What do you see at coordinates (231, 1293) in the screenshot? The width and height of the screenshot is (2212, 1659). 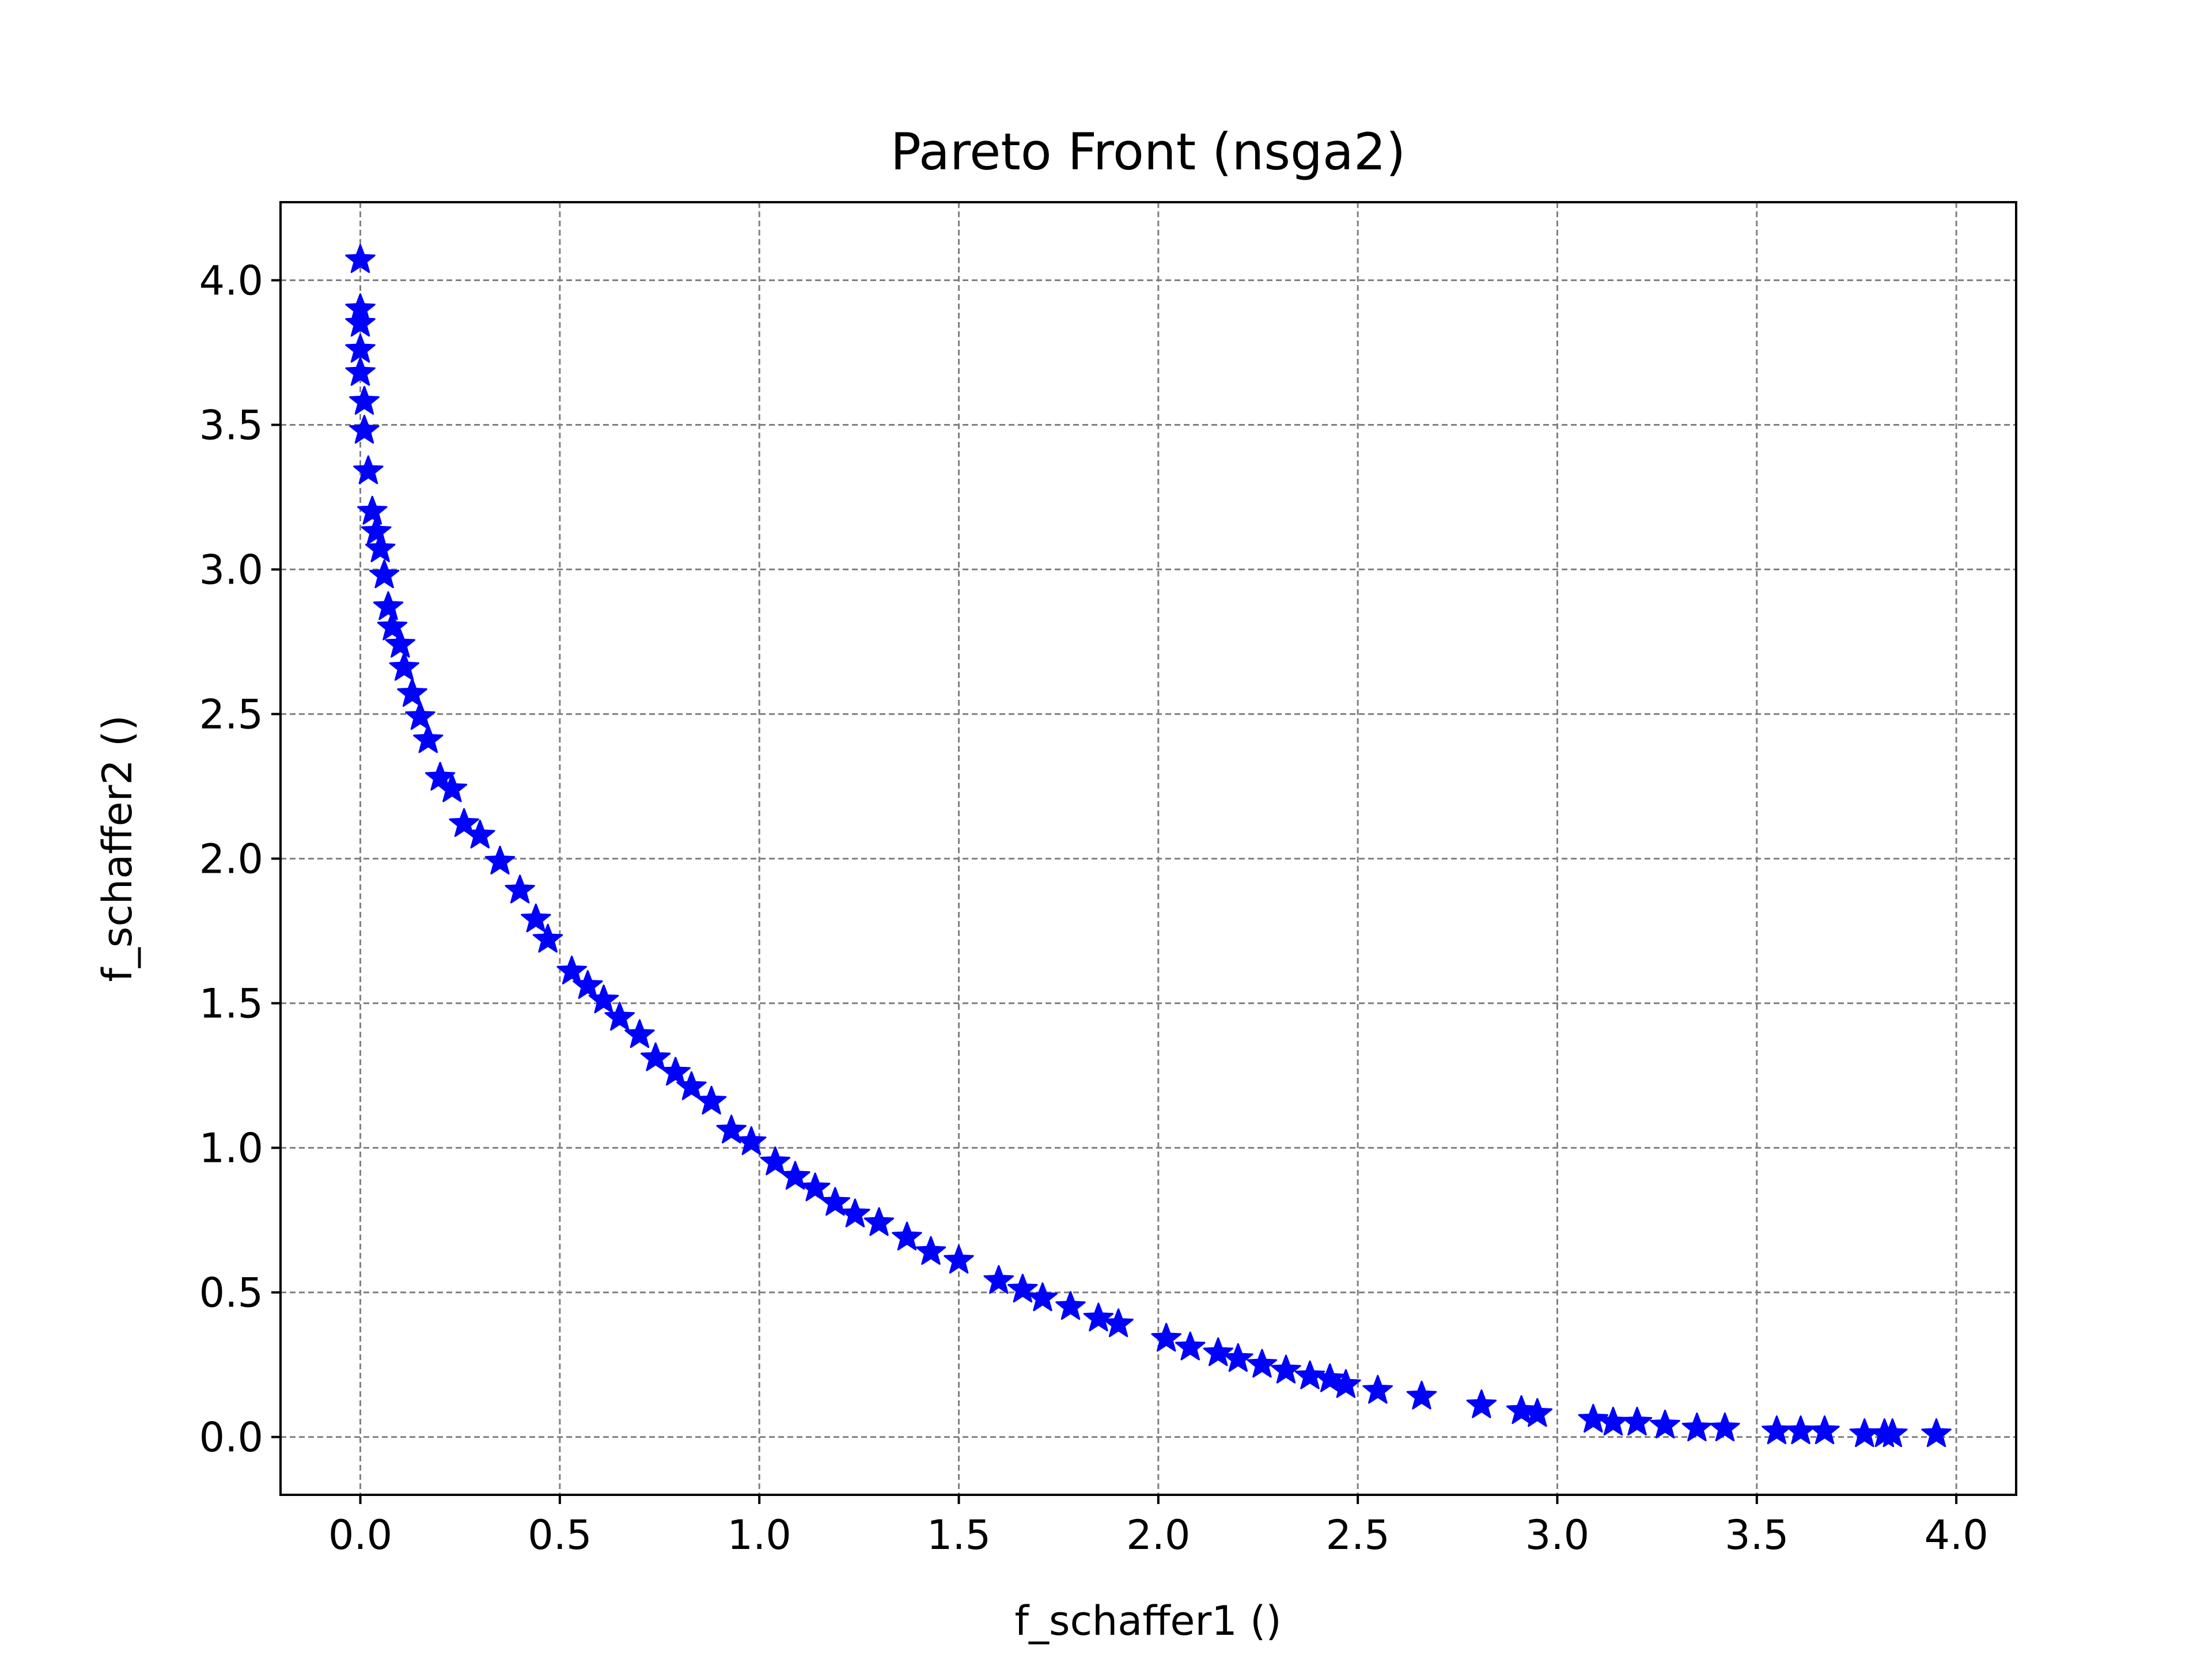 I see `y-tick-label: 0.5` at bounding box center [231, 1293].